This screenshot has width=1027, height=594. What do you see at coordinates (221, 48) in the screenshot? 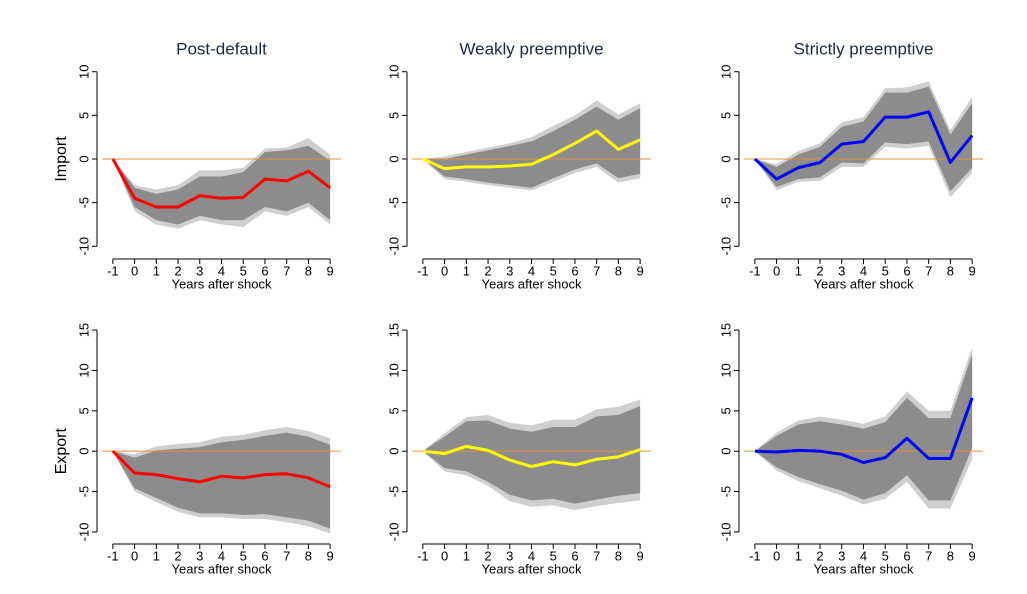
I see `panel-title: Post-default` at bounding box center [221, 48].